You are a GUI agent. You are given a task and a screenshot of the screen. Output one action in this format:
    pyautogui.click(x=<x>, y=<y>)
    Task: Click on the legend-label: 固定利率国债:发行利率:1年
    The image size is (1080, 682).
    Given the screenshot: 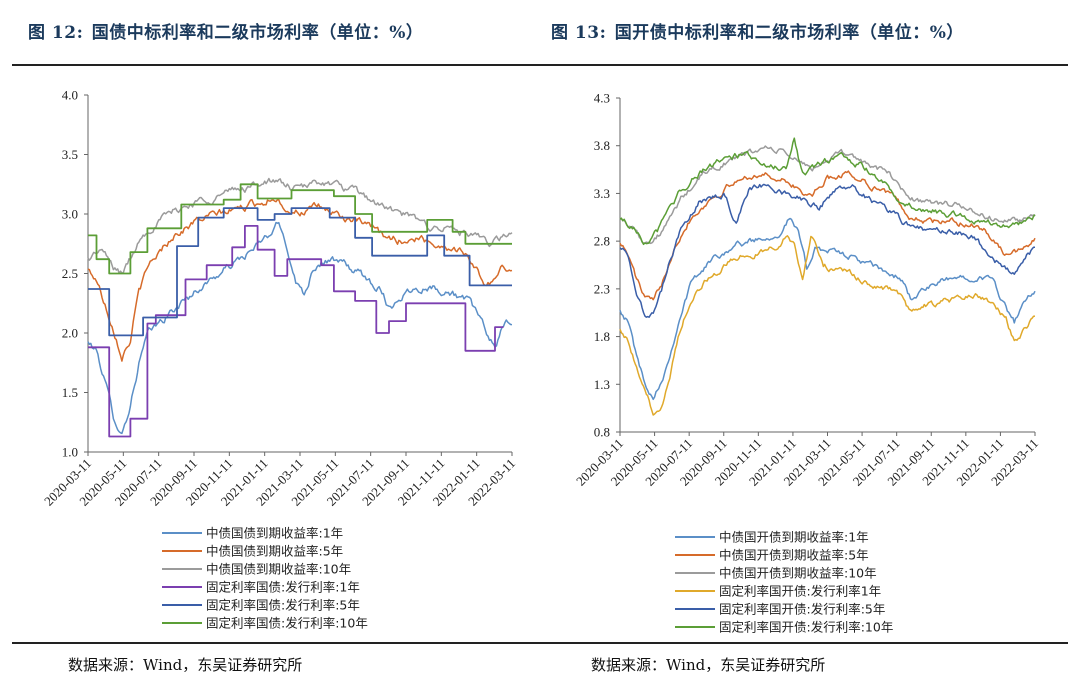 What is the action you would take?
    pyautogui.click(x=283, y=587)
    